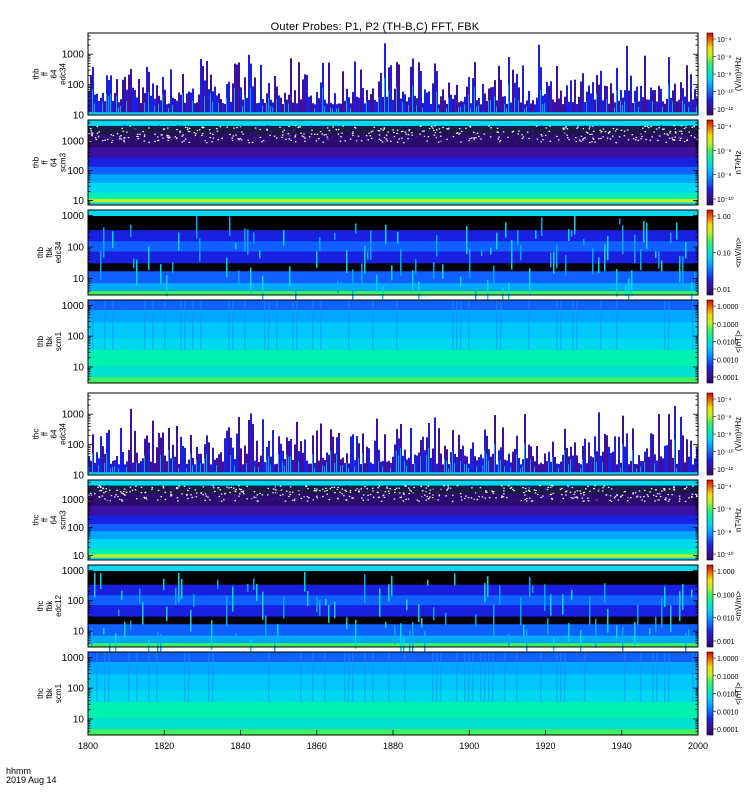 The height and width of the screenshot is (800, 750). What do you see at coordinates (58, 252) in the screenshot?
I see `panel-label-line: edc34` at bounding box center [58, 252].